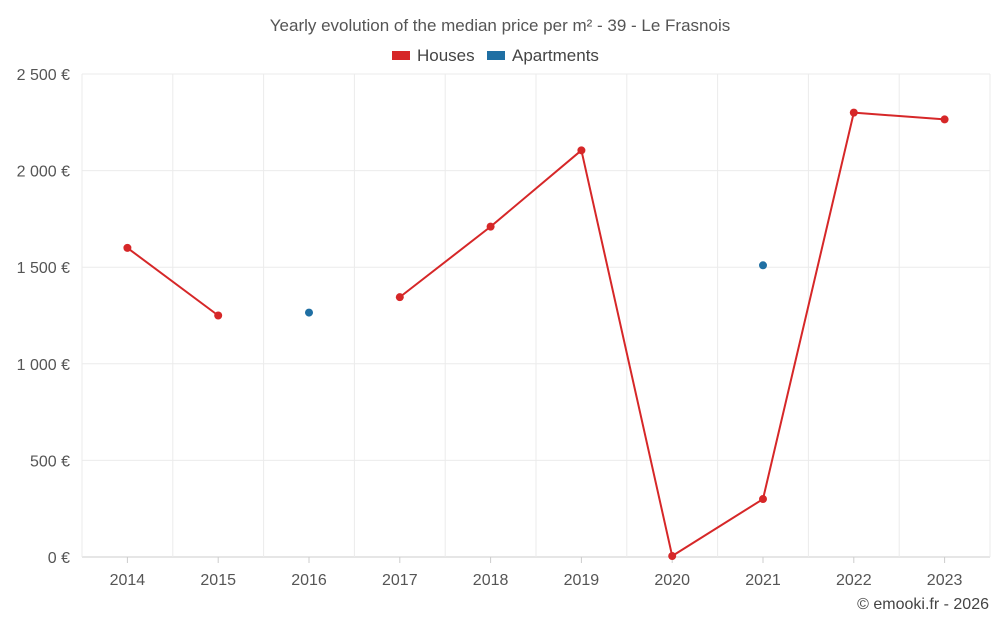 The width and height of the screenshot is (1000, 625). I want to click on legend-swatch-apartments, so click(496, 55).